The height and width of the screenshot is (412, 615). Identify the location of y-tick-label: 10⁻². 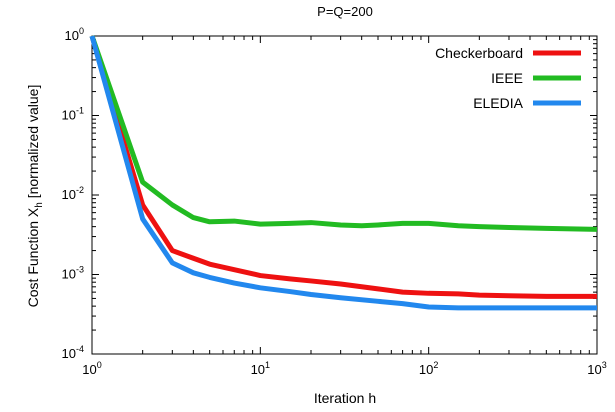
(73, 193).